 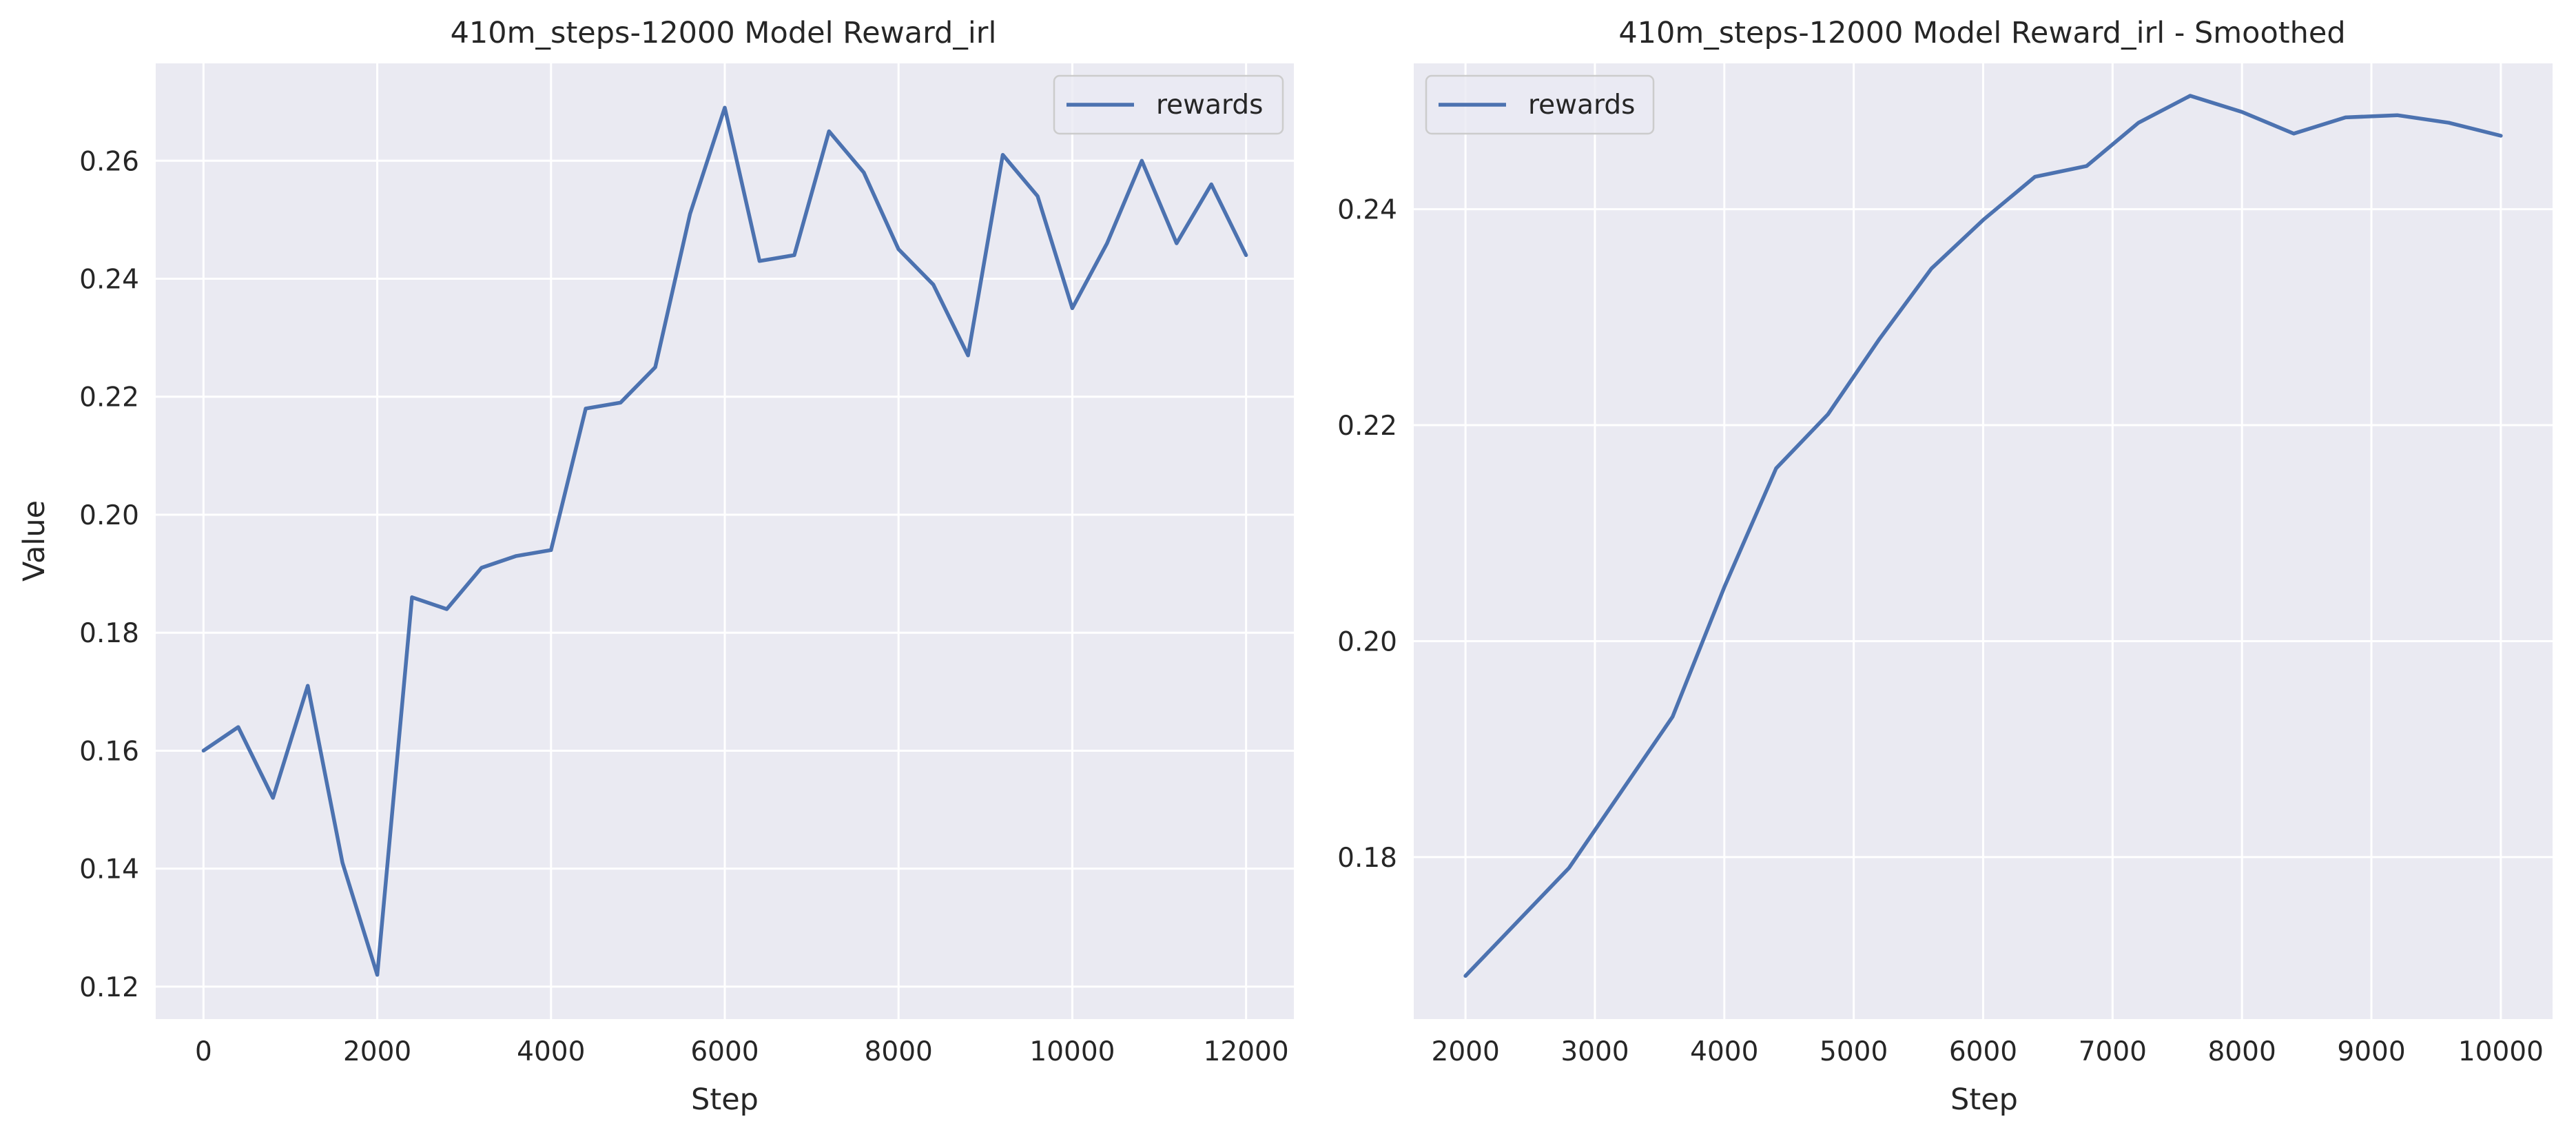 I want to click on x-tick-label: 12000, so click(x=1246, y=1051).